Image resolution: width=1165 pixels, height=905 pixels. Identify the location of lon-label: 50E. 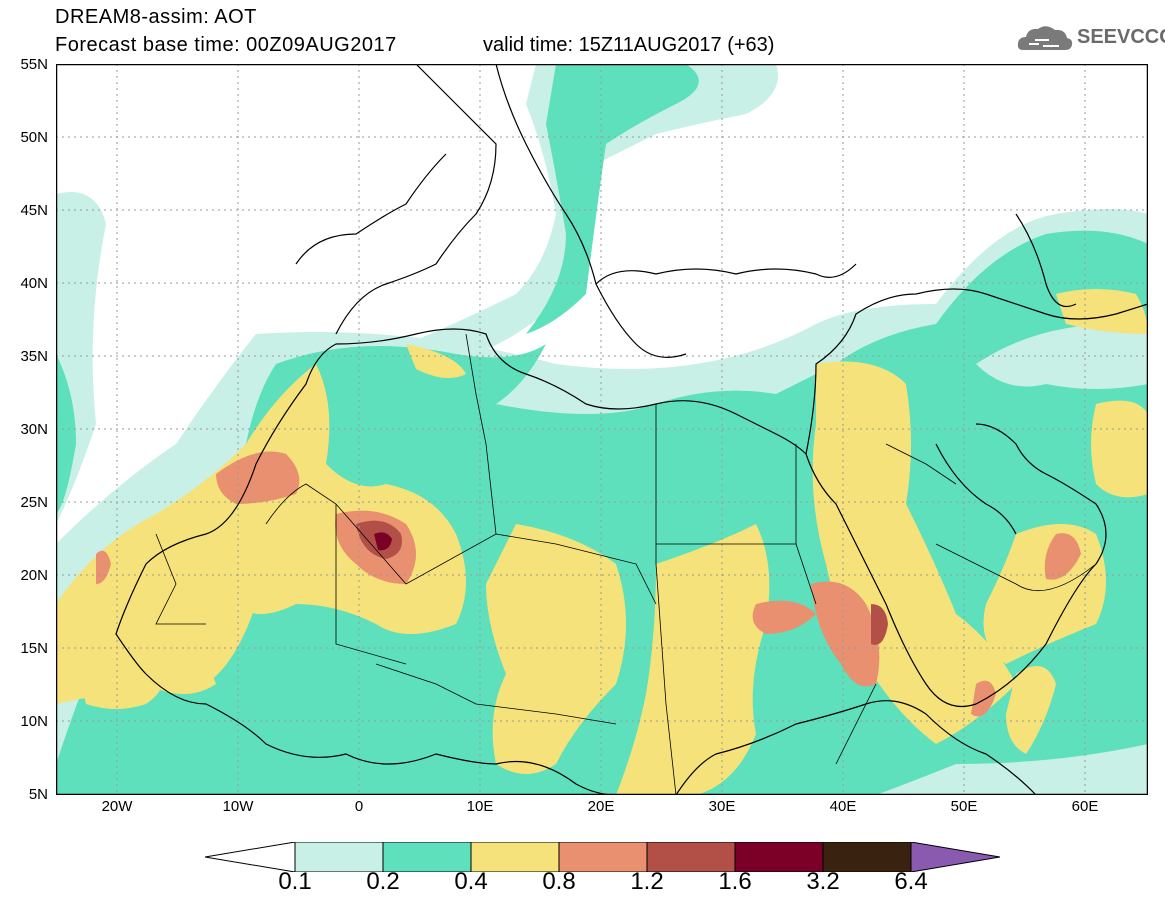
(964, 806).